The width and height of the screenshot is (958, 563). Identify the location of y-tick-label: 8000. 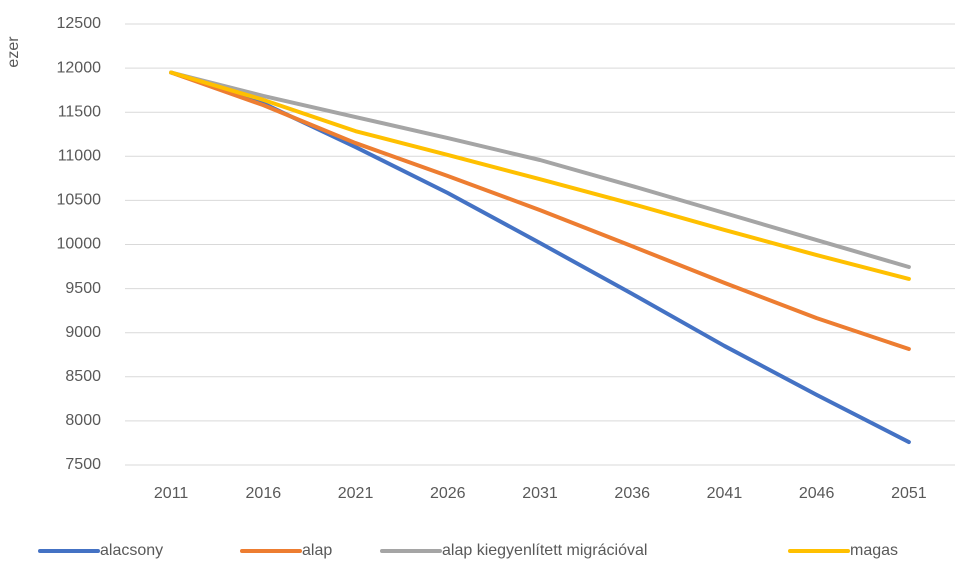
(83, 420).